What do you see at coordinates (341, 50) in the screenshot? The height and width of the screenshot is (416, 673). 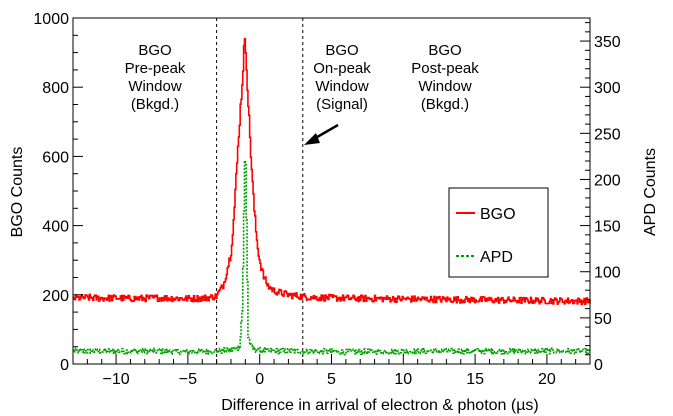 I see `annotation-on-line-1: BGO` at bounding box center [341, 50].